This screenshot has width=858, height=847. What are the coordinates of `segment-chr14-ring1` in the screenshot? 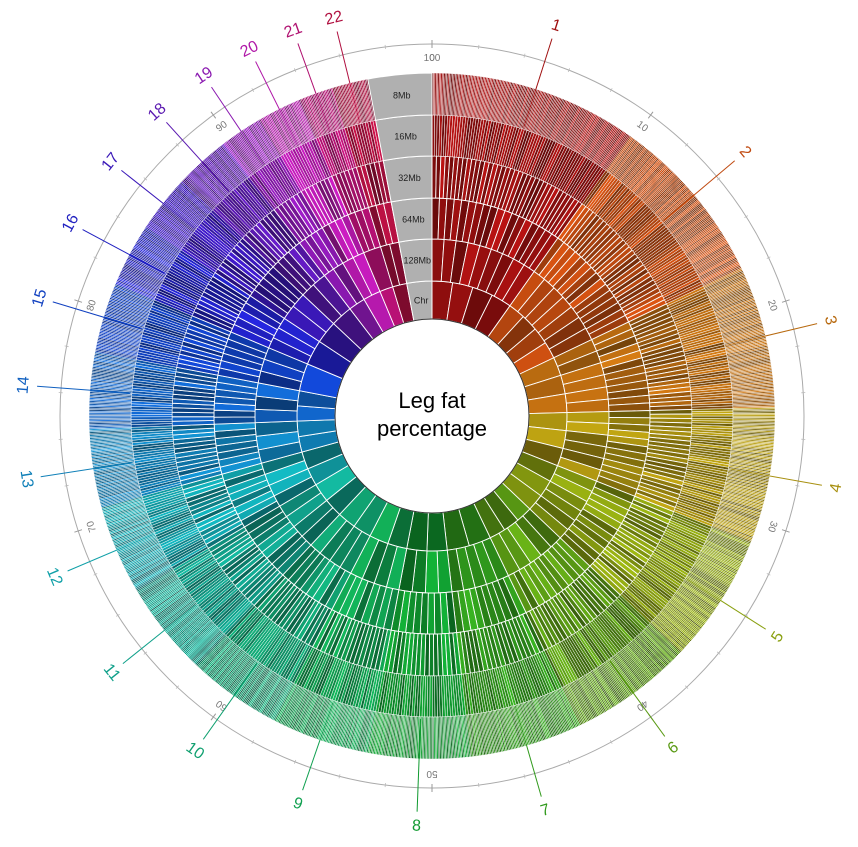 It's located at (276, 416).